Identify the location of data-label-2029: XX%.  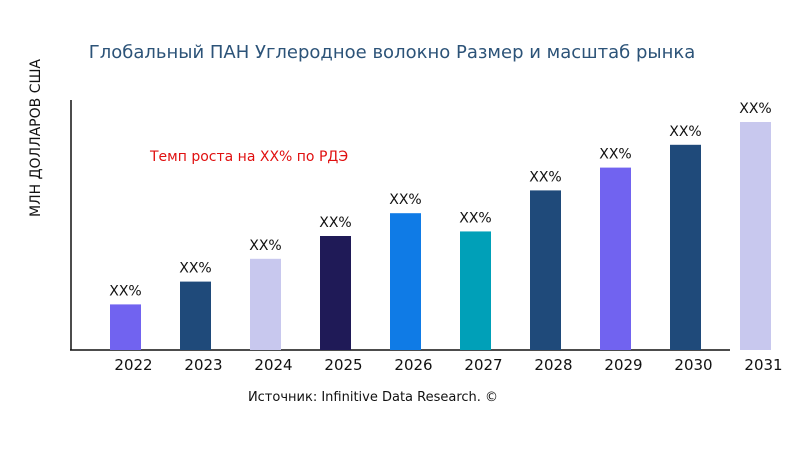
(615, 155).